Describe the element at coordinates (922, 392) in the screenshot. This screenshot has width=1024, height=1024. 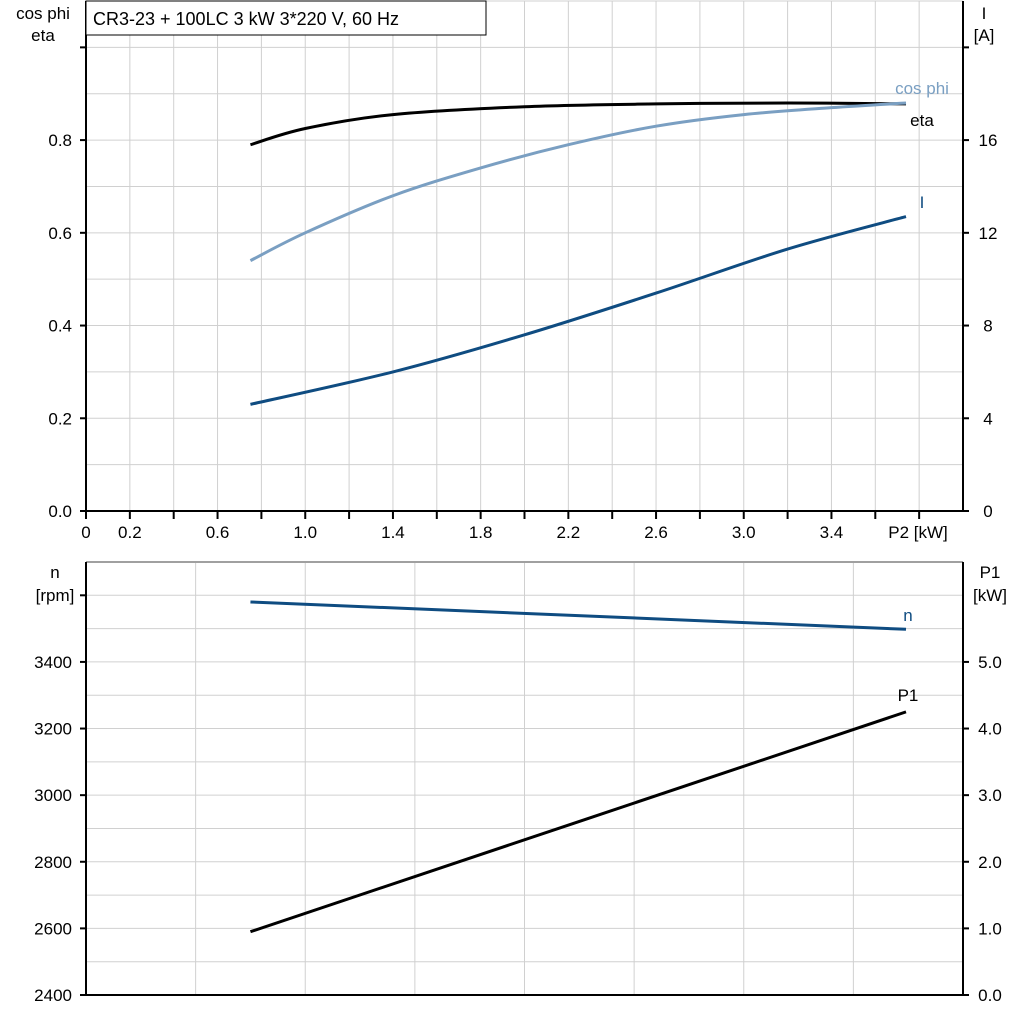
I see `series-labels: eta cos phi In P1` at that location.